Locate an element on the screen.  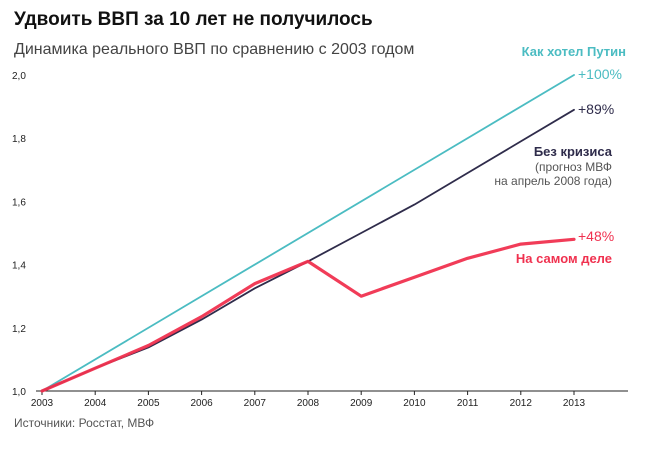
source-note: Источники: Росстат, МВФ is located at coordinates (84, 423).